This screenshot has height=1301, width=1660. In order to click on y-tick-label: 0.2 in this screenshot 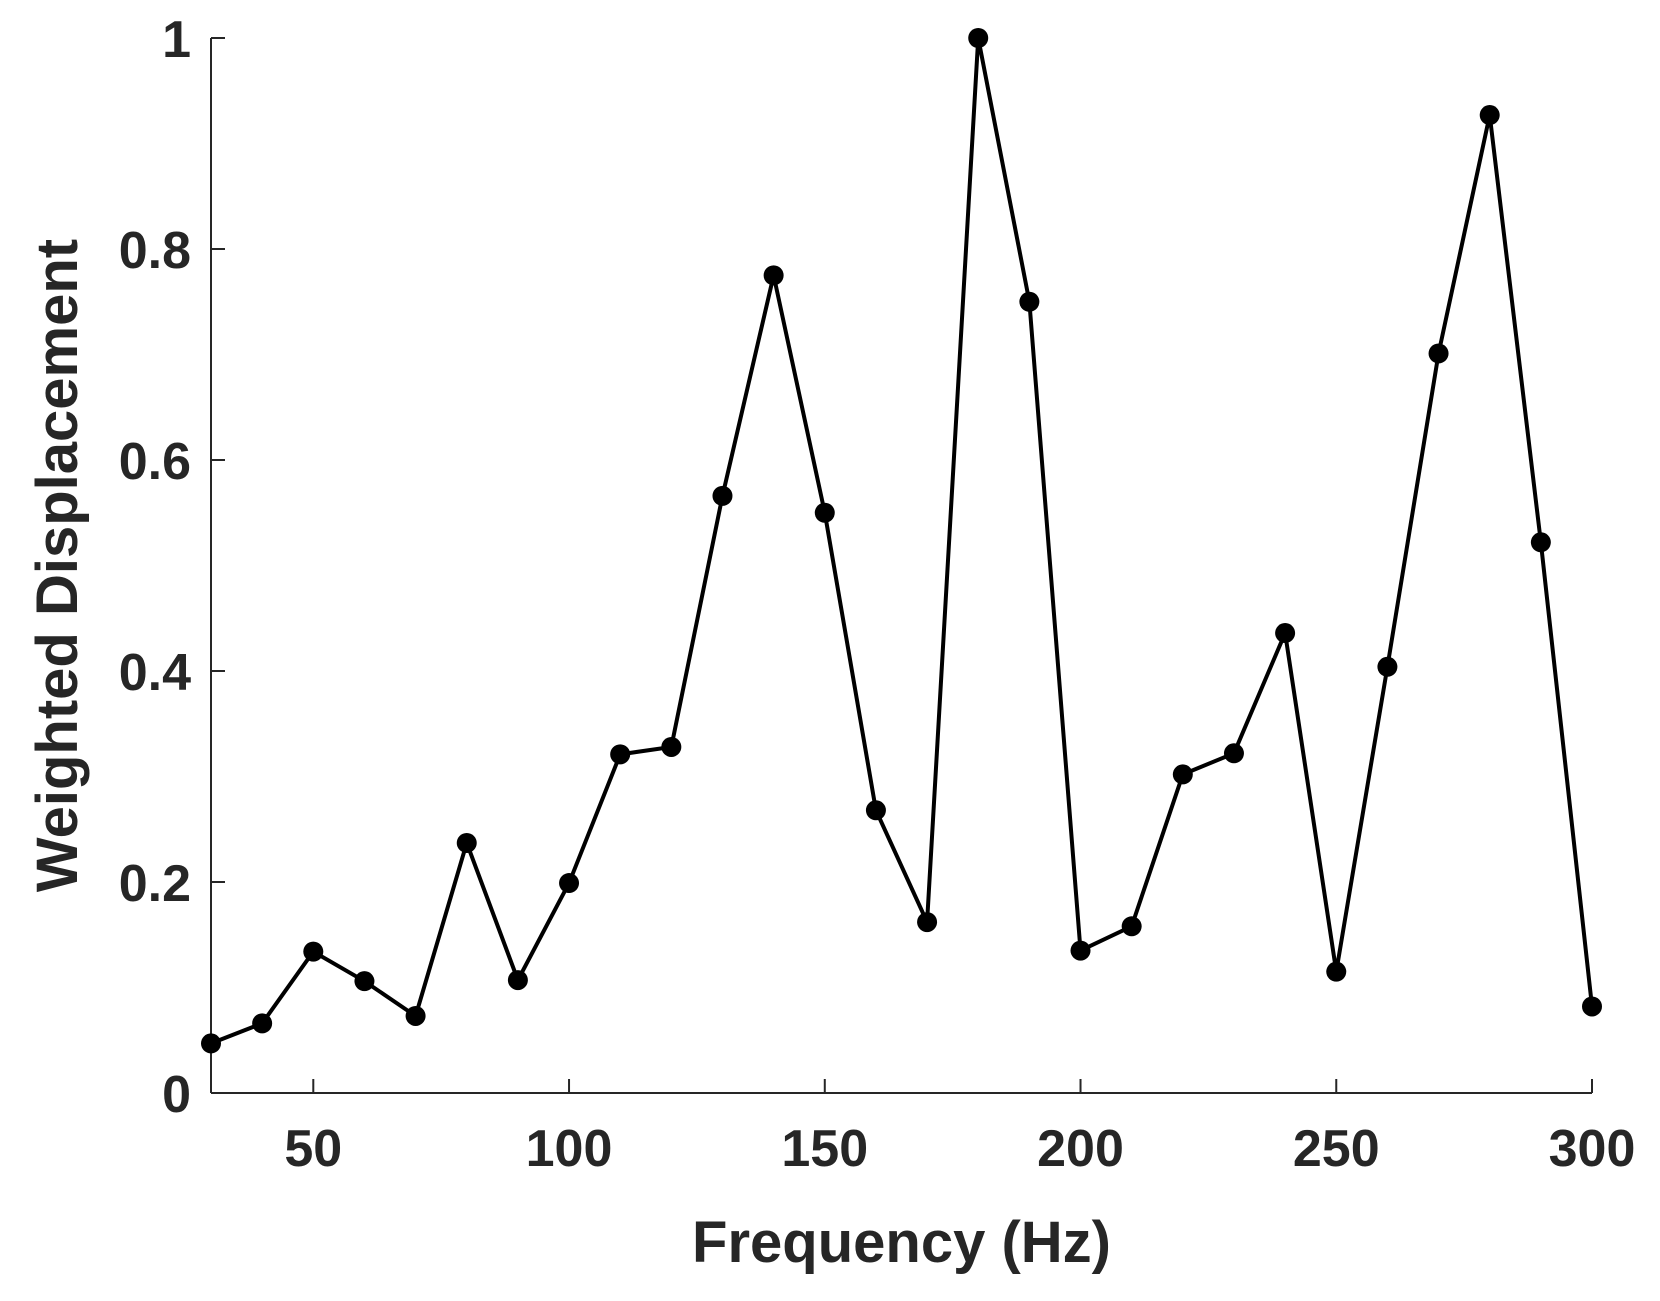, I will do `click(155, 884)`.